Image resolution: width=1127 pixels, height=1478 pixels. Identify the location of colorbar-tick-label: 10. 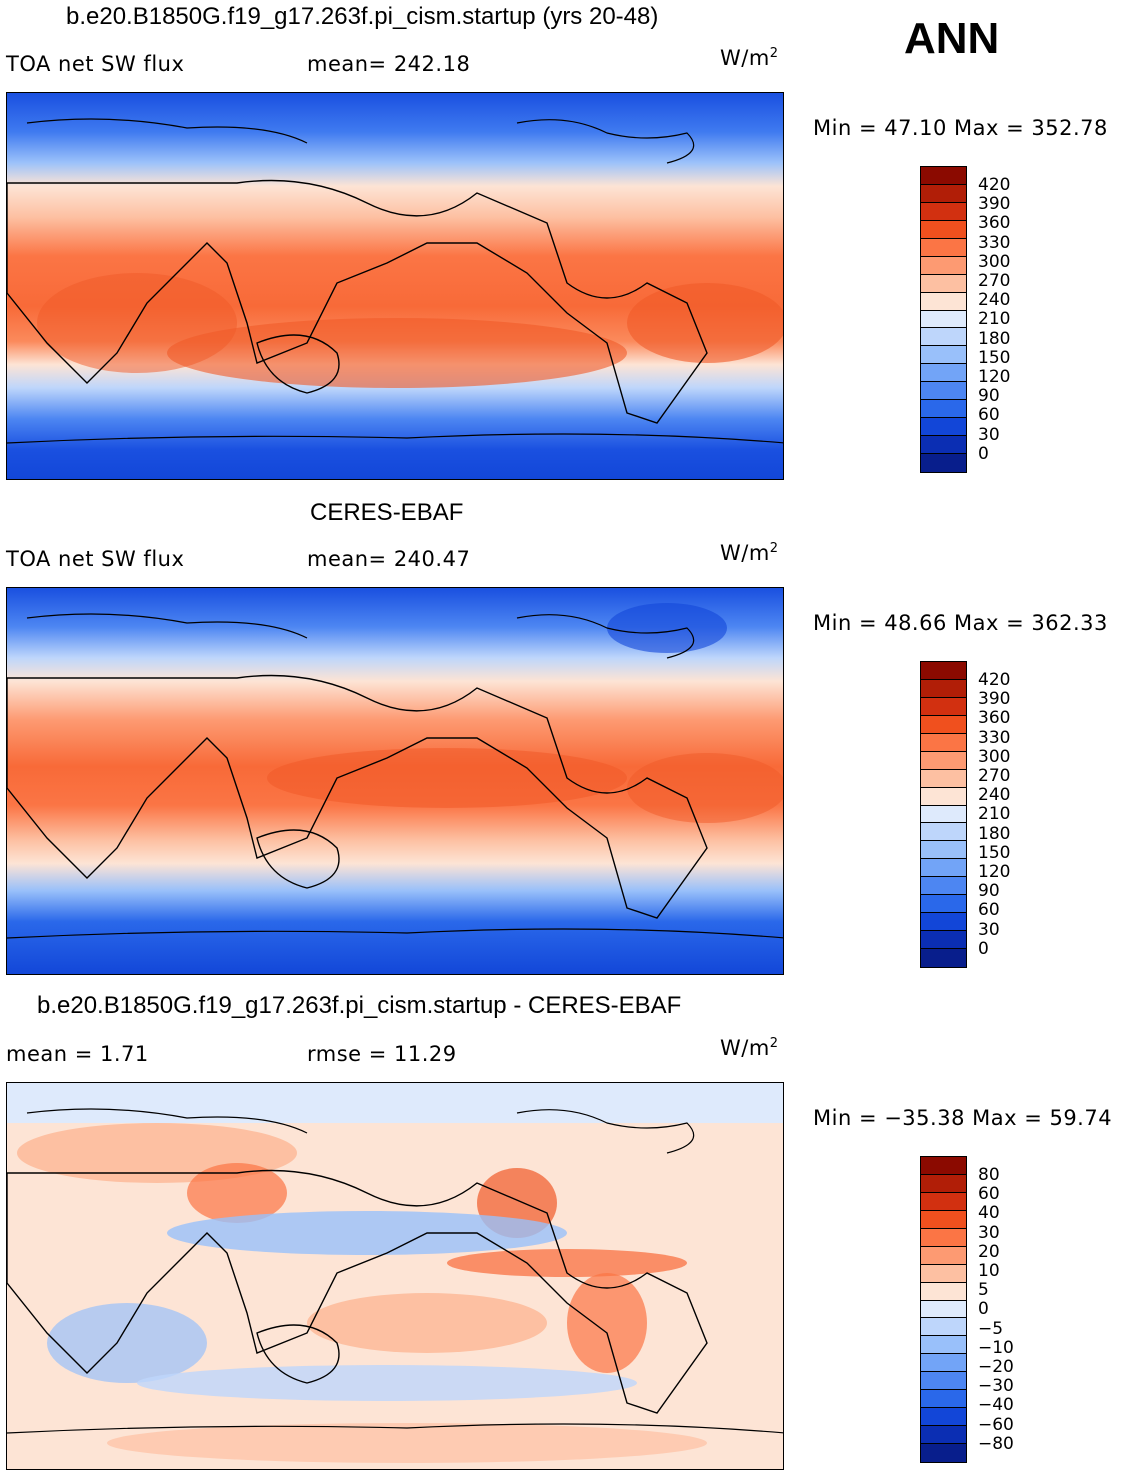
(989, 1271).